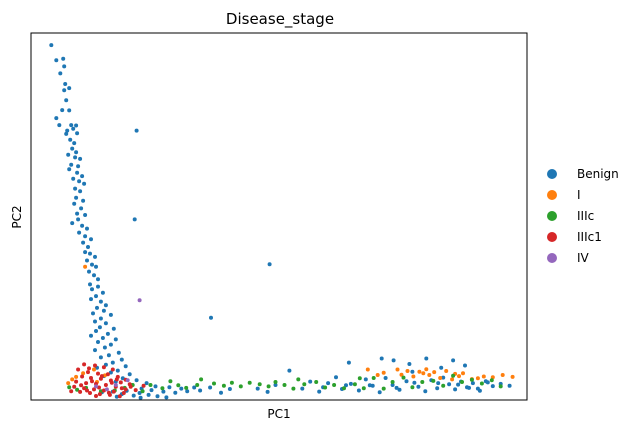  What do you see at coordinates (280, 19) in the screenshot?
I see `chart-title: Disease_stage` at bounding box center [280, 19].